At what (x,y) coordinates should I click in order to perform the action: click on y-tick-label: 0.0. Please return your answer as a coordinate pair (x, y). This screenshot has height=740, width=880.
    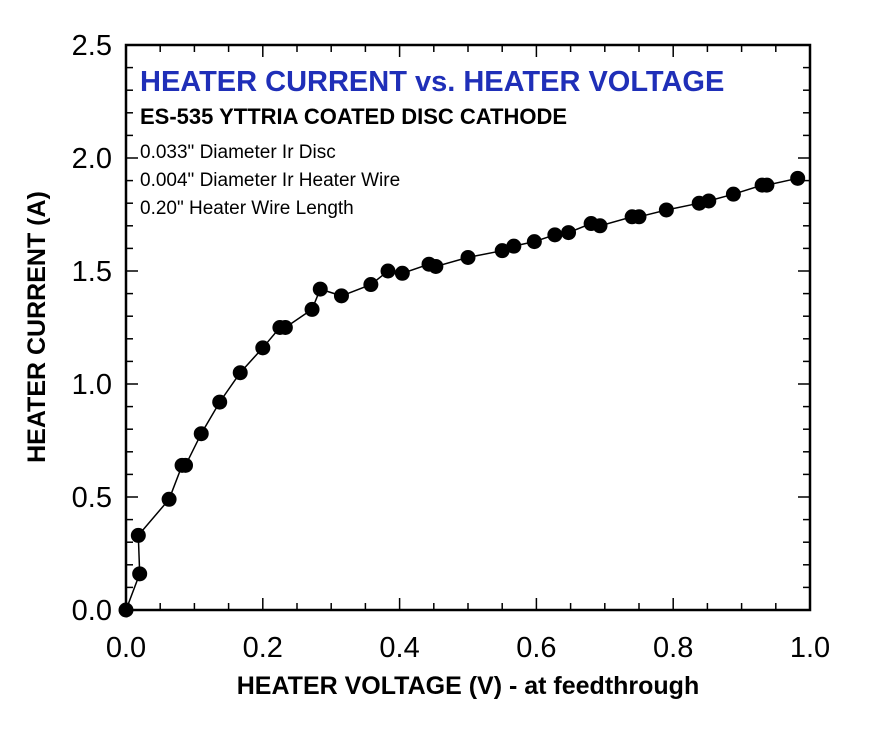
    Looking at the image, I should click on (92, 611).